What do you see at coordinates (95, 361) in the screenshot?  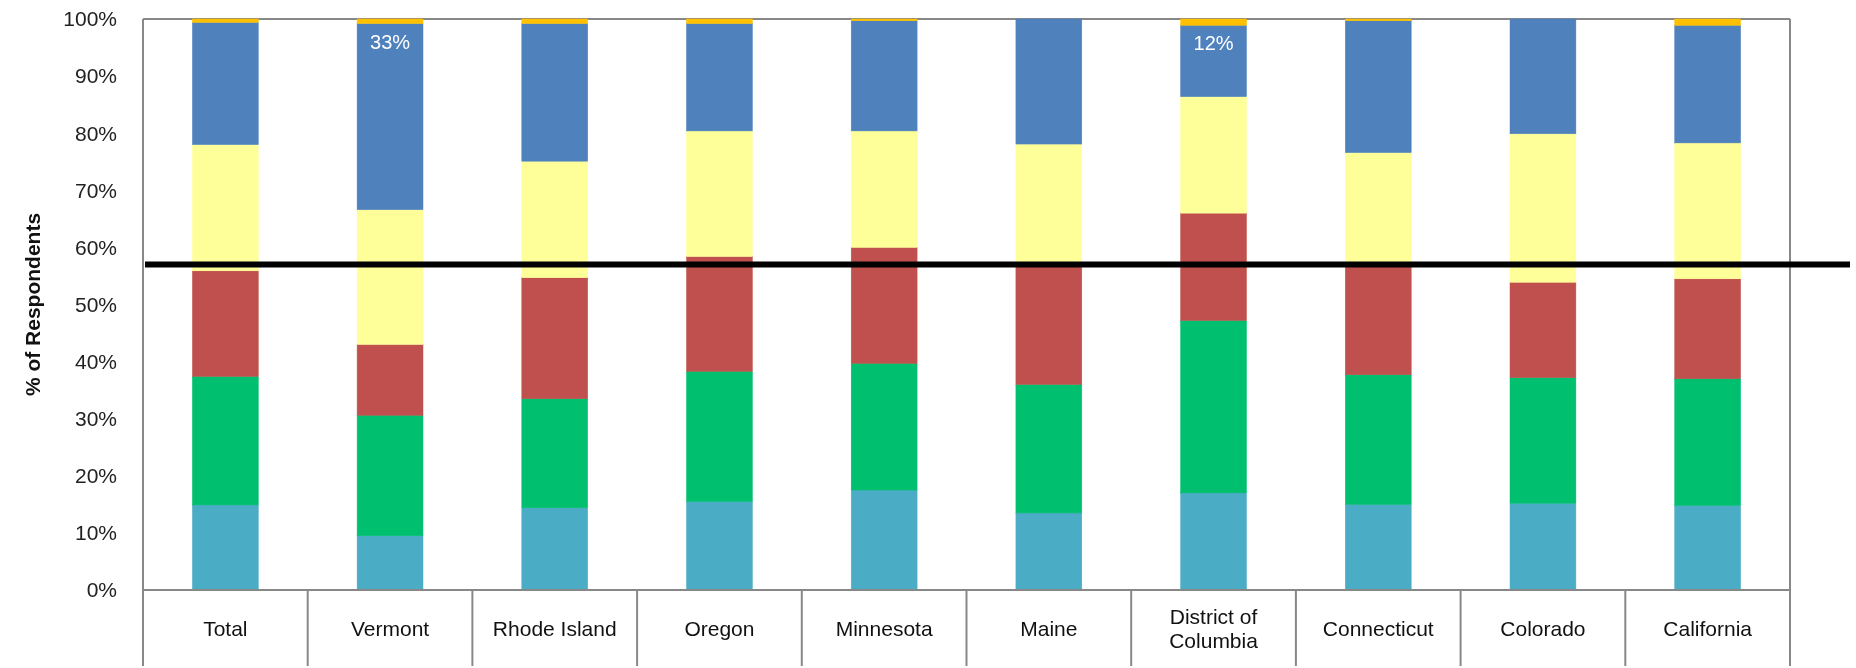 I see `y-tick-label: 40%` at bounding box center [95, 361].